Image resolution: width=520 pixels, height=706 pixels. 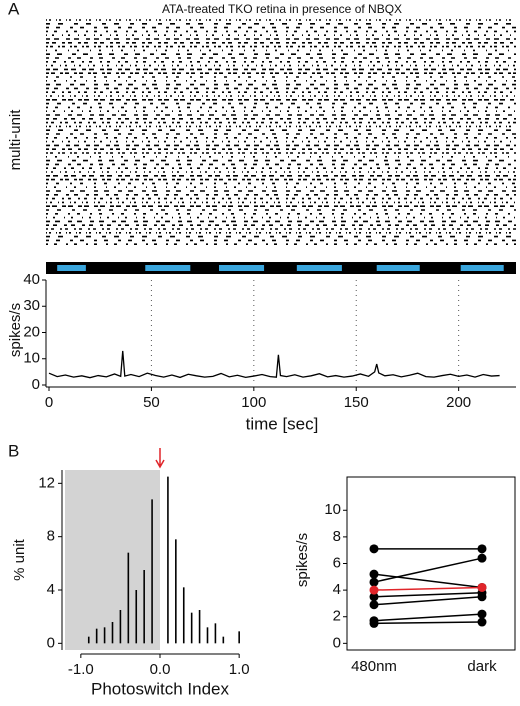 I want to click on x-axis-label: time [sec], so click(x=282, y=423).